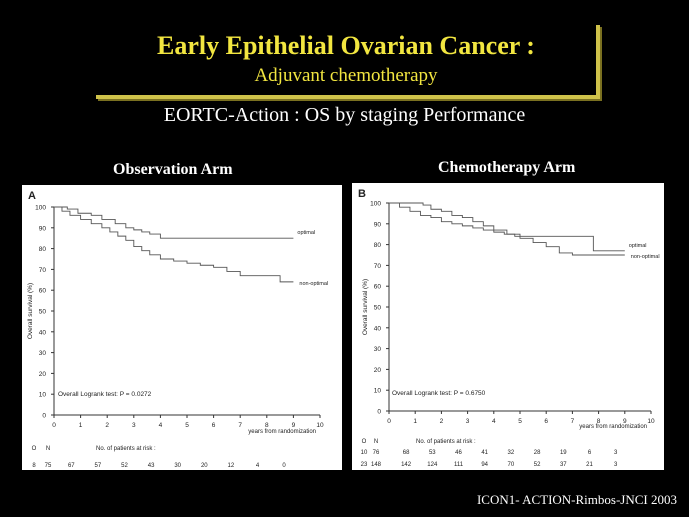 The width and height of the screenshot is (689, 517). Describe the element at coordinates (507, 167) in the screenshot. I see `panel-title-chemotherapy: Chemotherapy Arm` at that location.